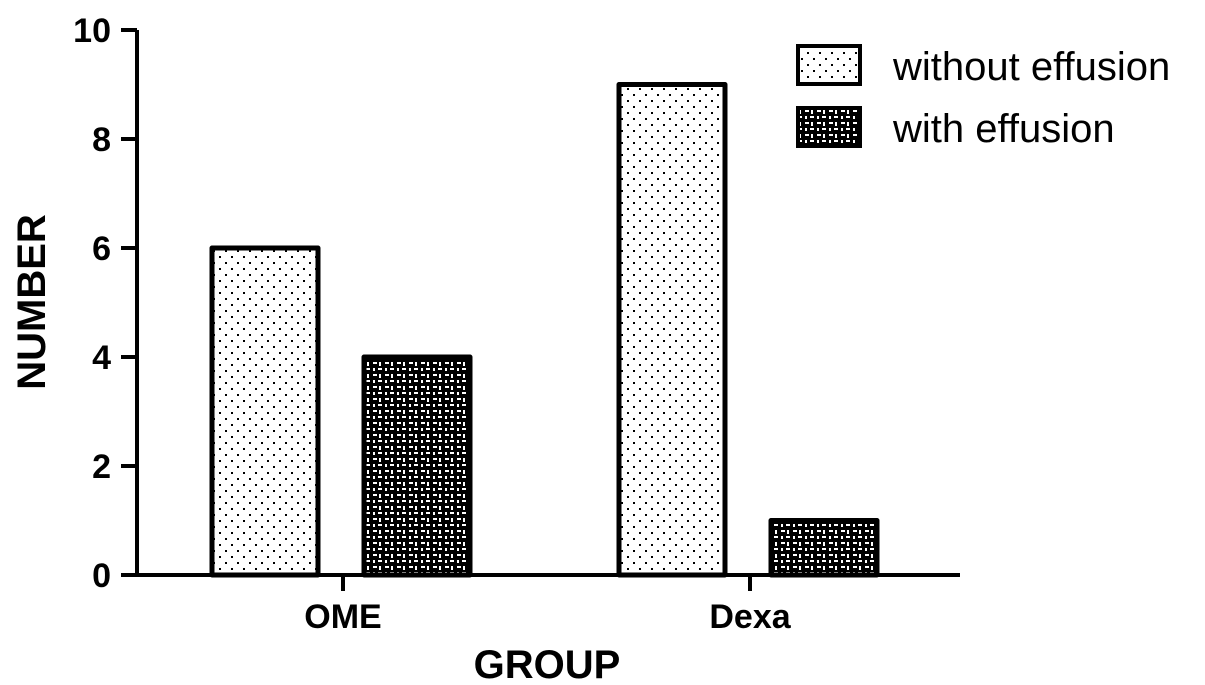 The width and height of the screenshot is (1205, 685). What do you see at coordinates (101, 358) in the screenshot?
I see `y-tick-label: 4` at bounding box center [101, 358].